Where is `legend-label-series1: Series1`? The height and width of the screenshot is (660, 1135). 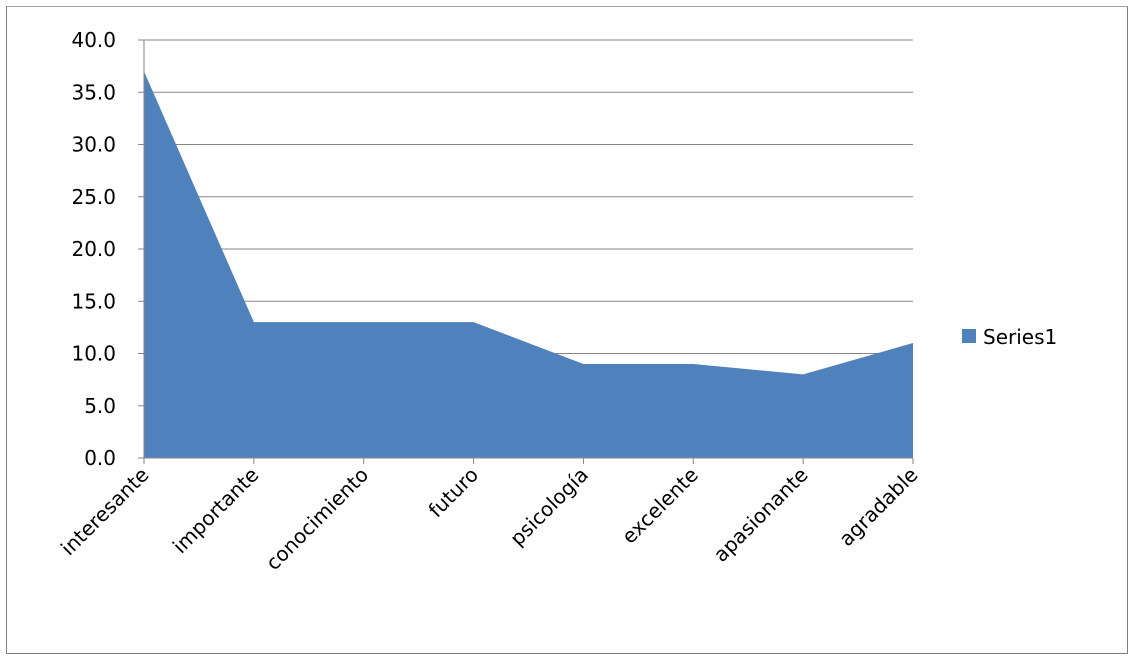 legend-label-series1: Series1 is located at coordinates (1020, 337).